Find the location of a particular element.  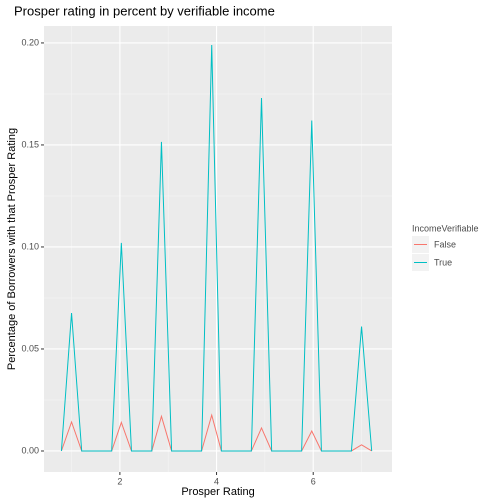

y-tick-label: 0.20 is located at coordinates (30, 42).